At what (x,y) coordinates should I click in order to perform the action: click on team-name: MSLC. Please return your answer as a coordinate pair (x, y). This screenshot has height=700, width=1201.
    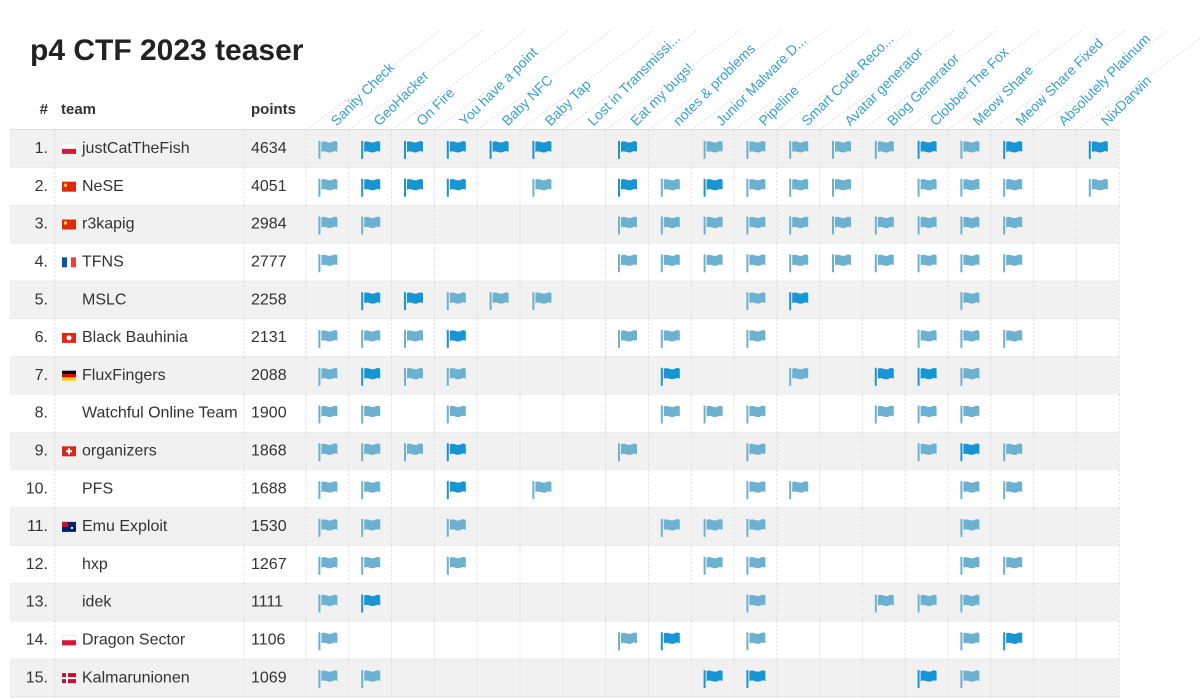
    Looking at the image, I should click on (104, 299).